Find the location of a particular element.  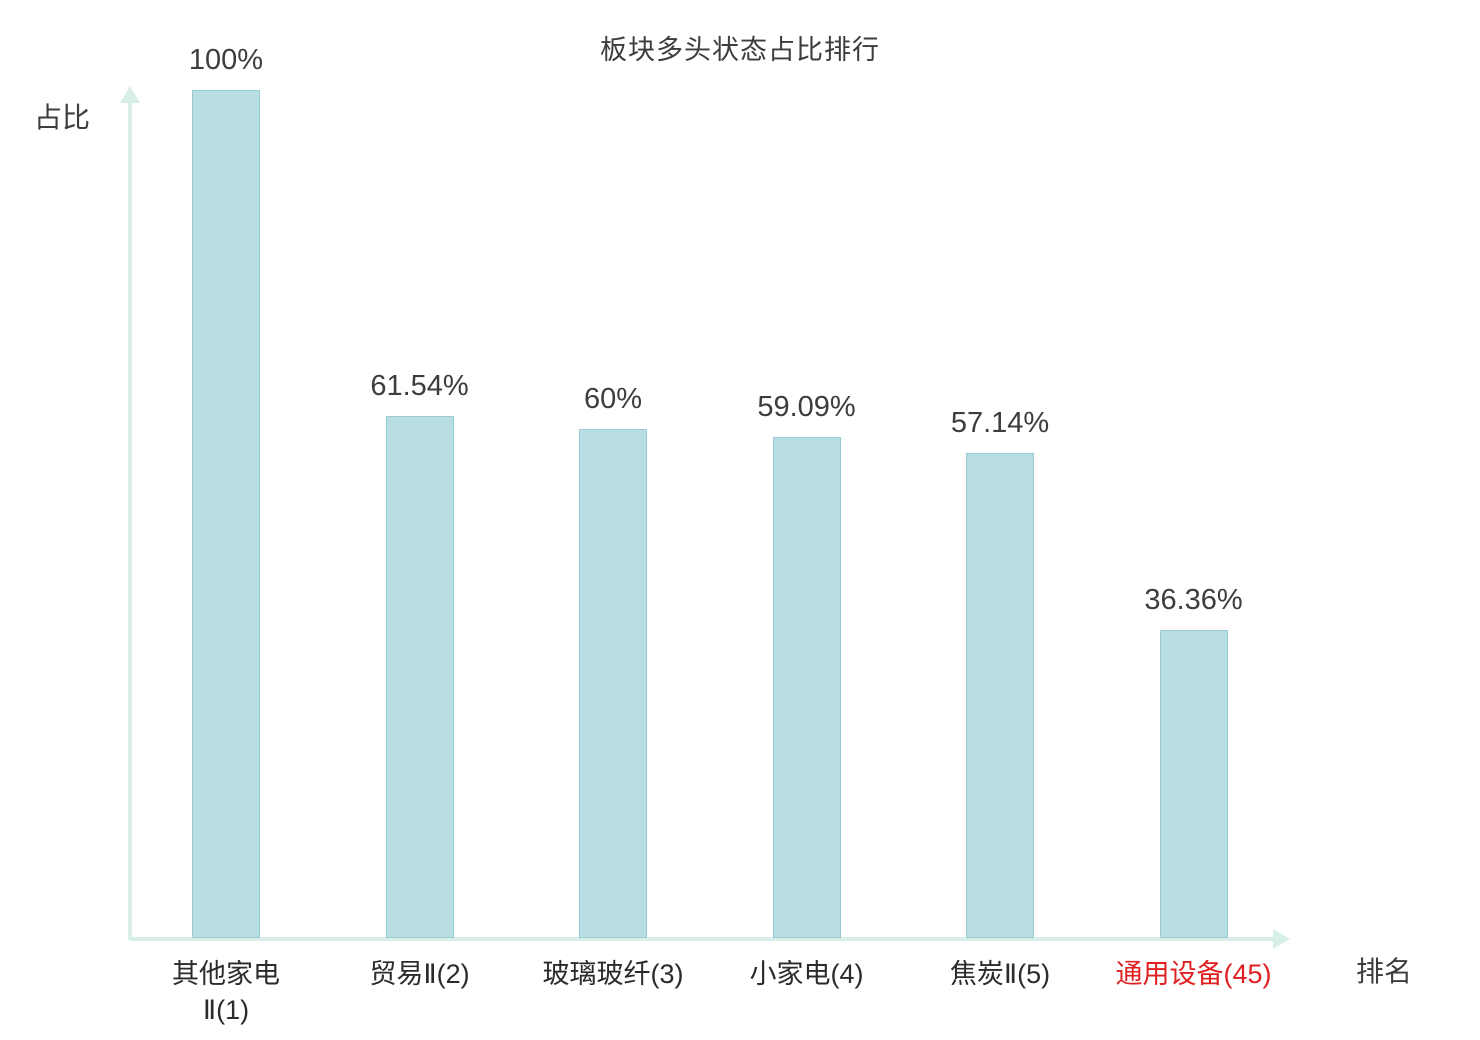

value-label-3: 59.09% is located at coordinates (806, 406).